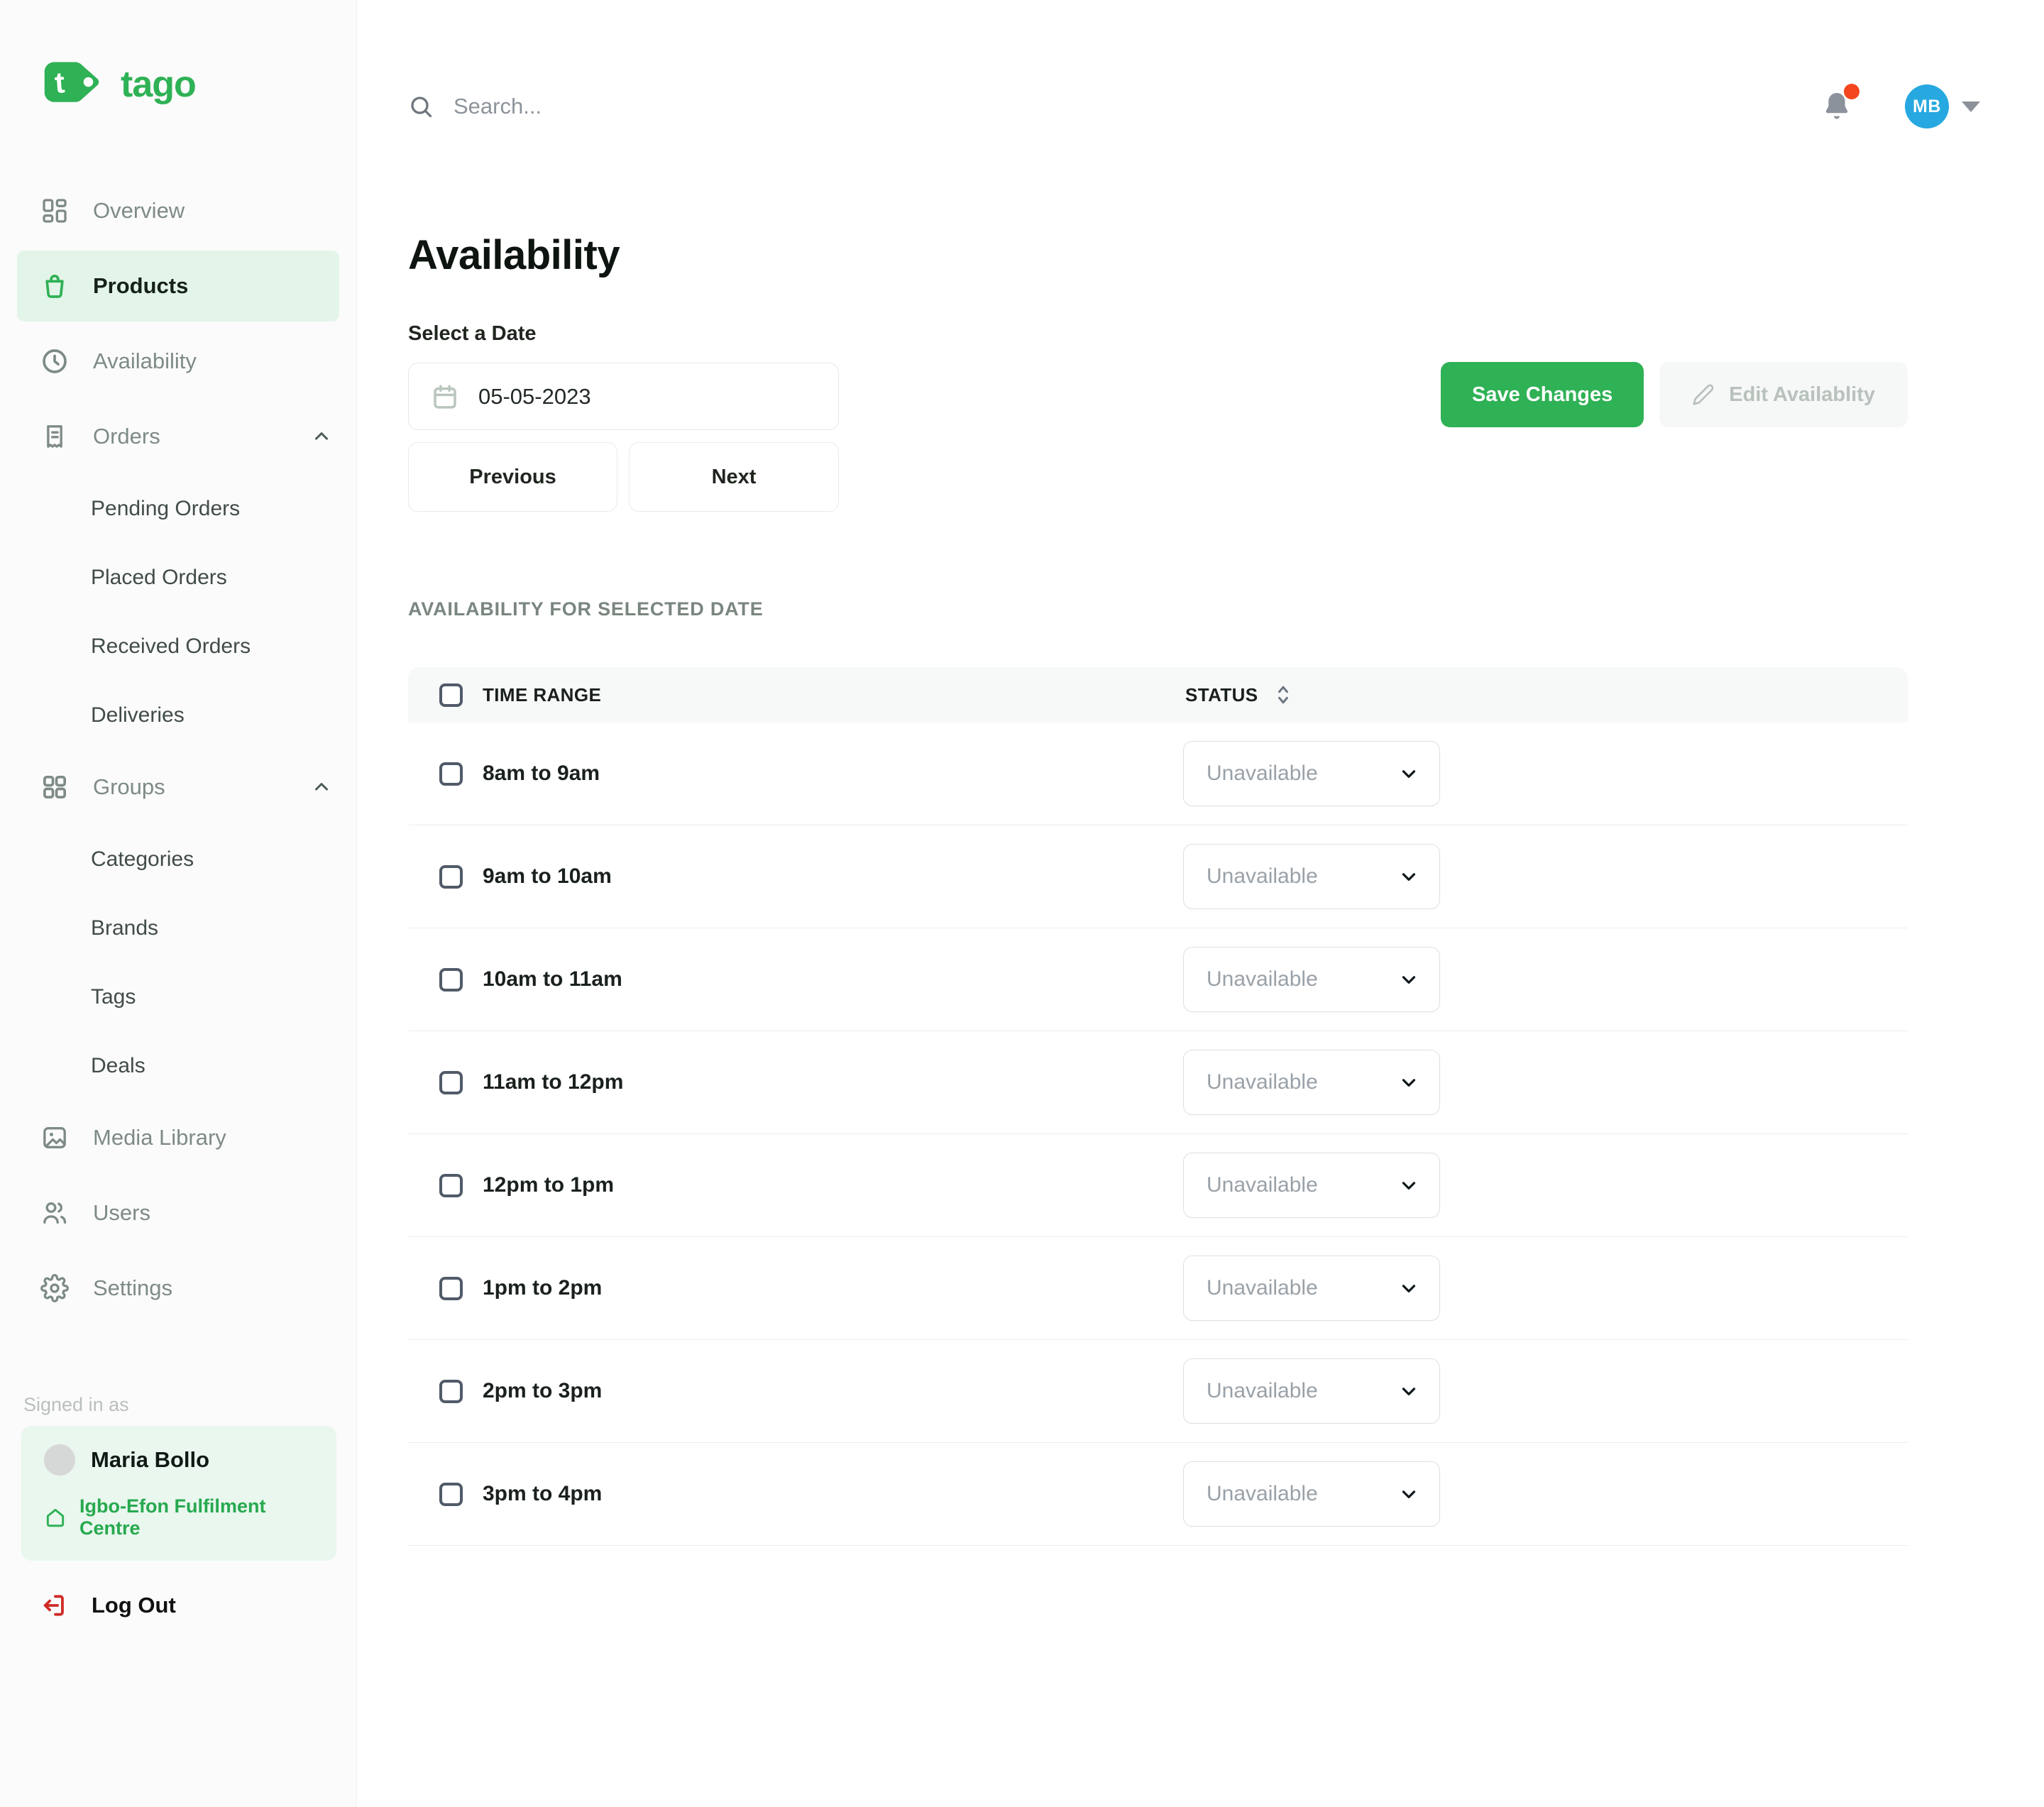 Image resolution: width=2044 pixels, height=1807 pixels. I want to click on select-all-checkbox, so click(451, 695).